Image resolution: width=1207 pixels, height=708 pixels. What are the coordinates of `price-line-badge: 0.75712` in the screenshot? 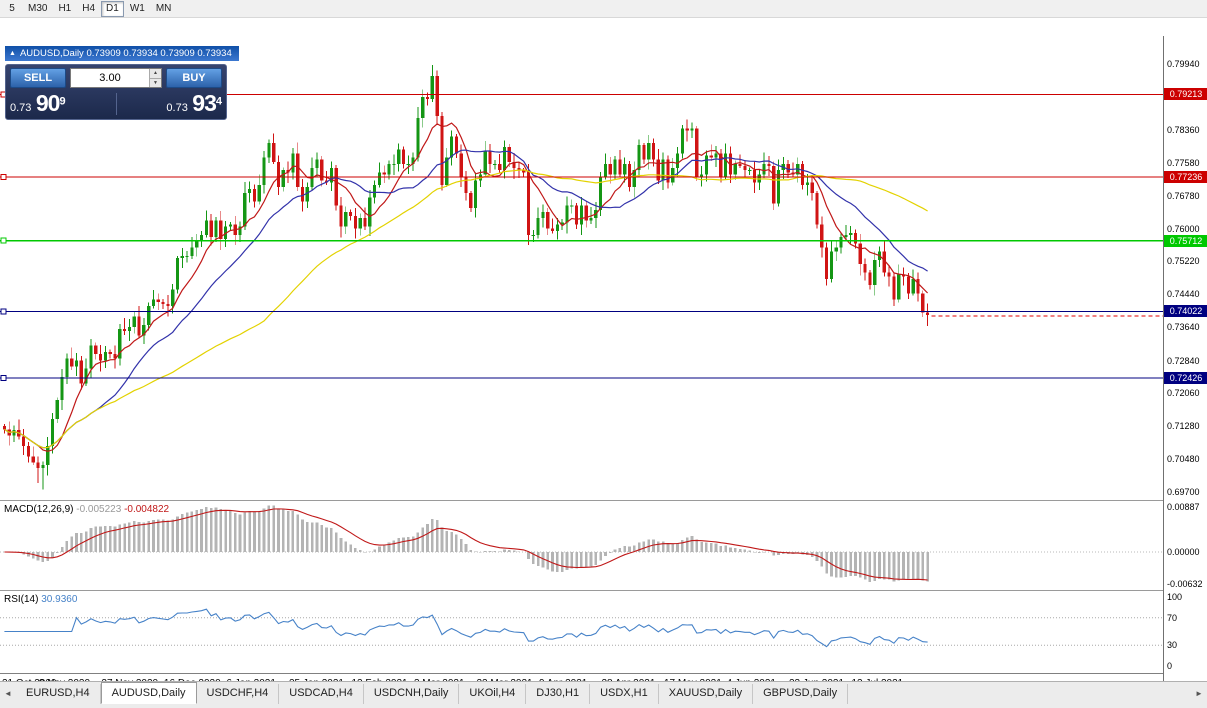 It's located at (1185, 240).